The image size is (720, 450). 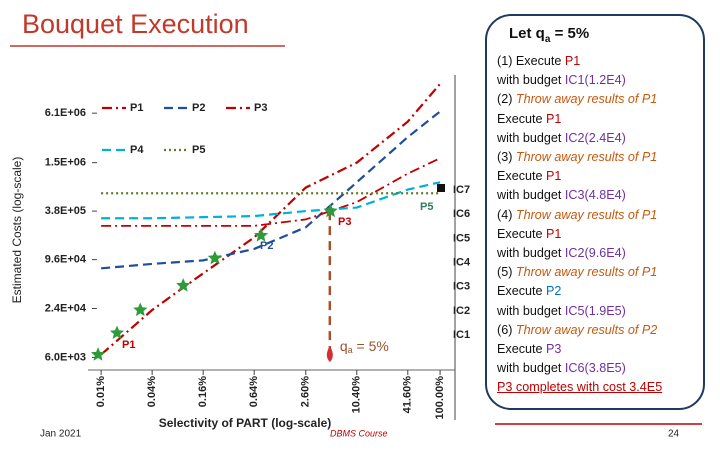 I want to click on panel-text: IC1(1.2E4), so click(x=595, y=80).